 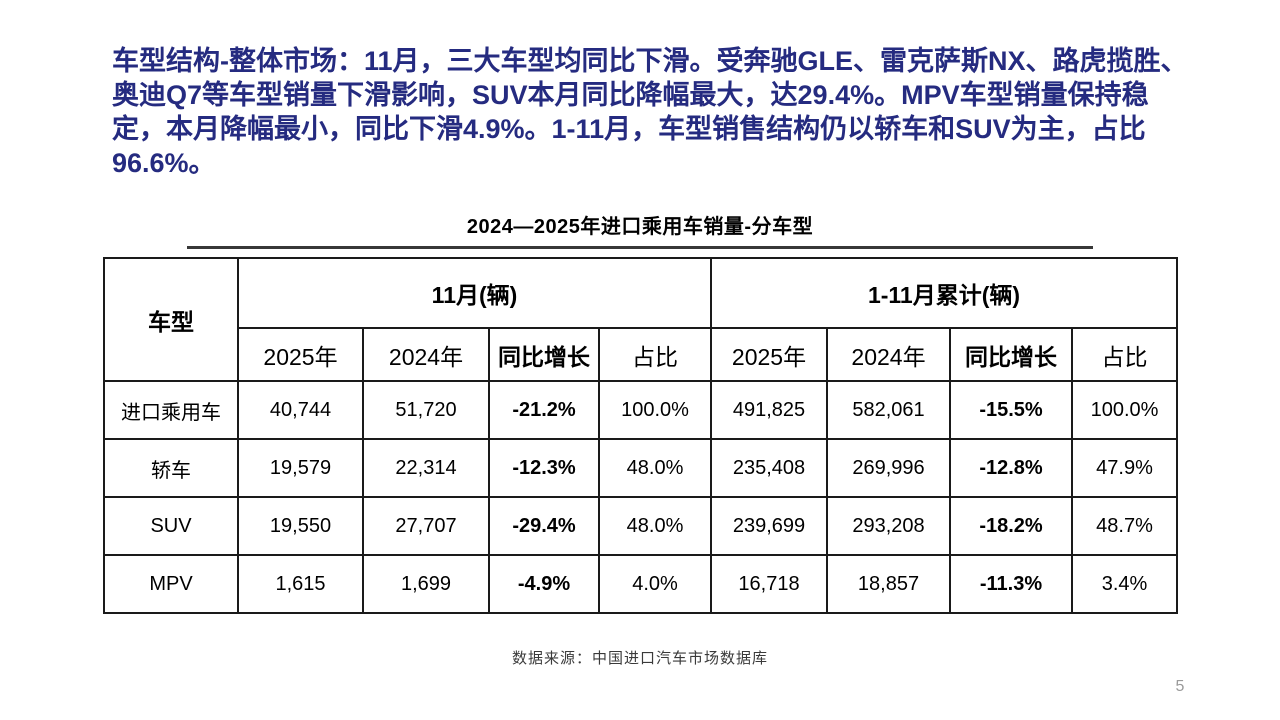 I want to click on cell-yoy: -18.2%, so click(x=1011, y=526).